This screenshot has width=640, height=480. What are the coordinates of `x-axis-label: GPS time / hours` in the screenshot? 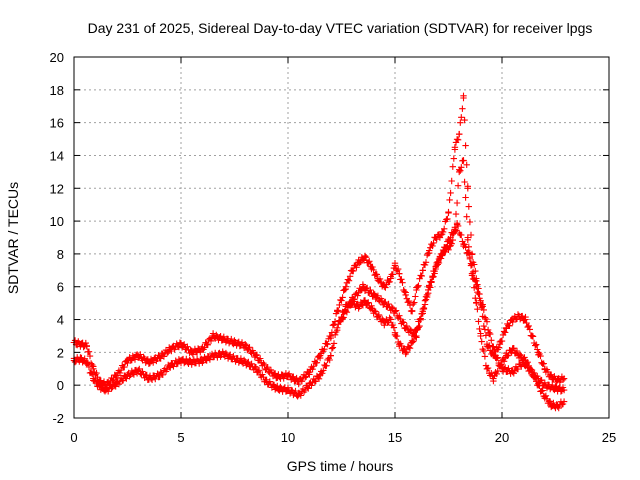 It's located at (340, 466).